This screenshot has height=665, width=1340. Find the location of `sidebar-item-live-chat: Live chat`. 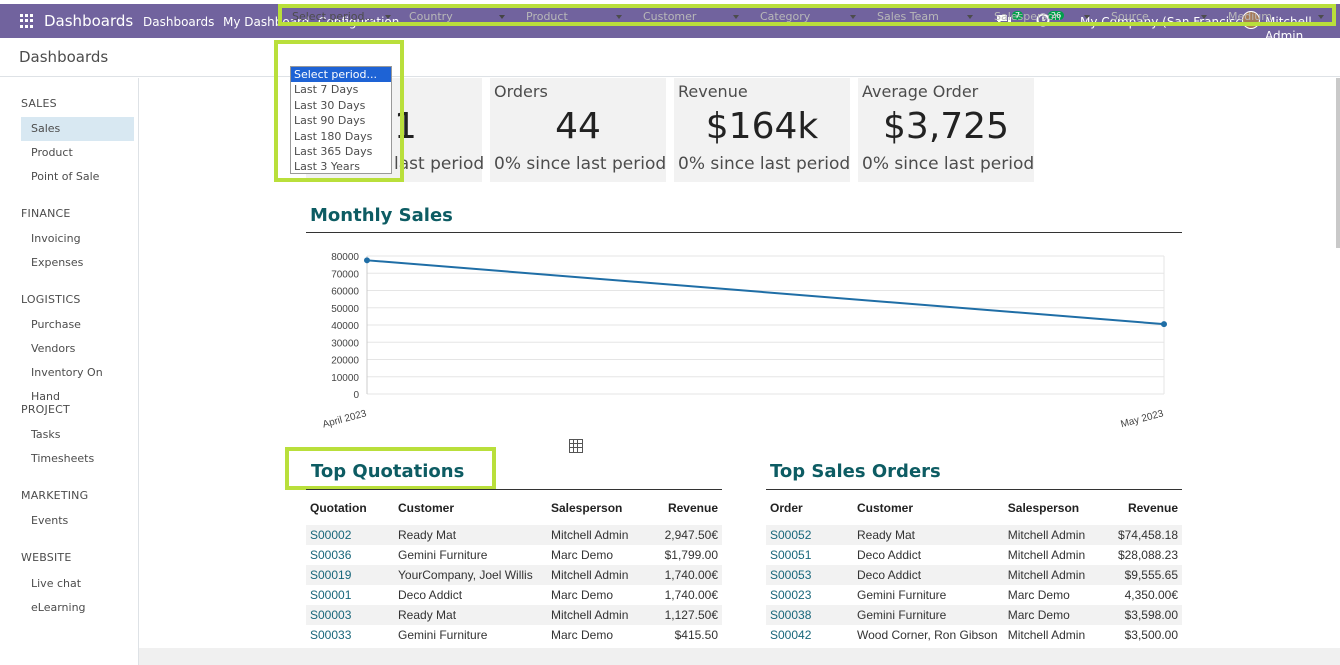

sidebar-item-live-chat: Live chat is located at coordinates (56, 583).